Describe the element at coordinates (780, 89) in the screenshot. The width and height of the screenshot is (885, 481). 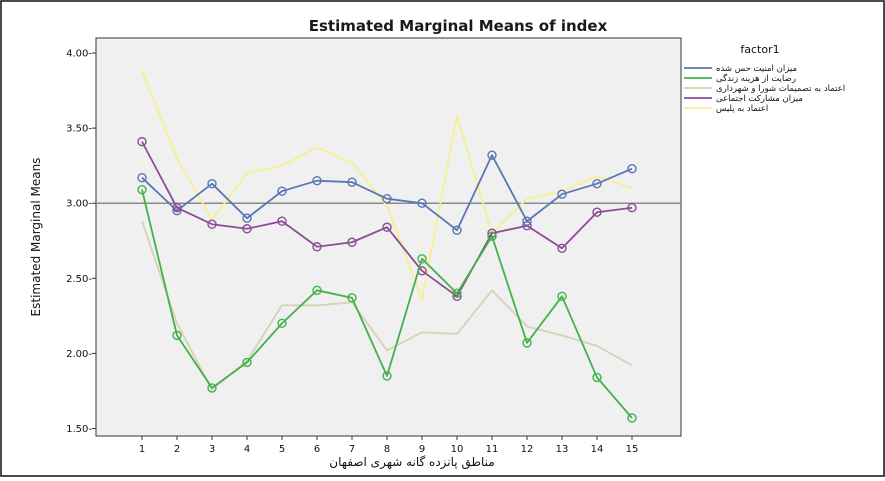
I see `legend-entry: اعتماد به تصمیمات شورا و شهرداری` at that location.